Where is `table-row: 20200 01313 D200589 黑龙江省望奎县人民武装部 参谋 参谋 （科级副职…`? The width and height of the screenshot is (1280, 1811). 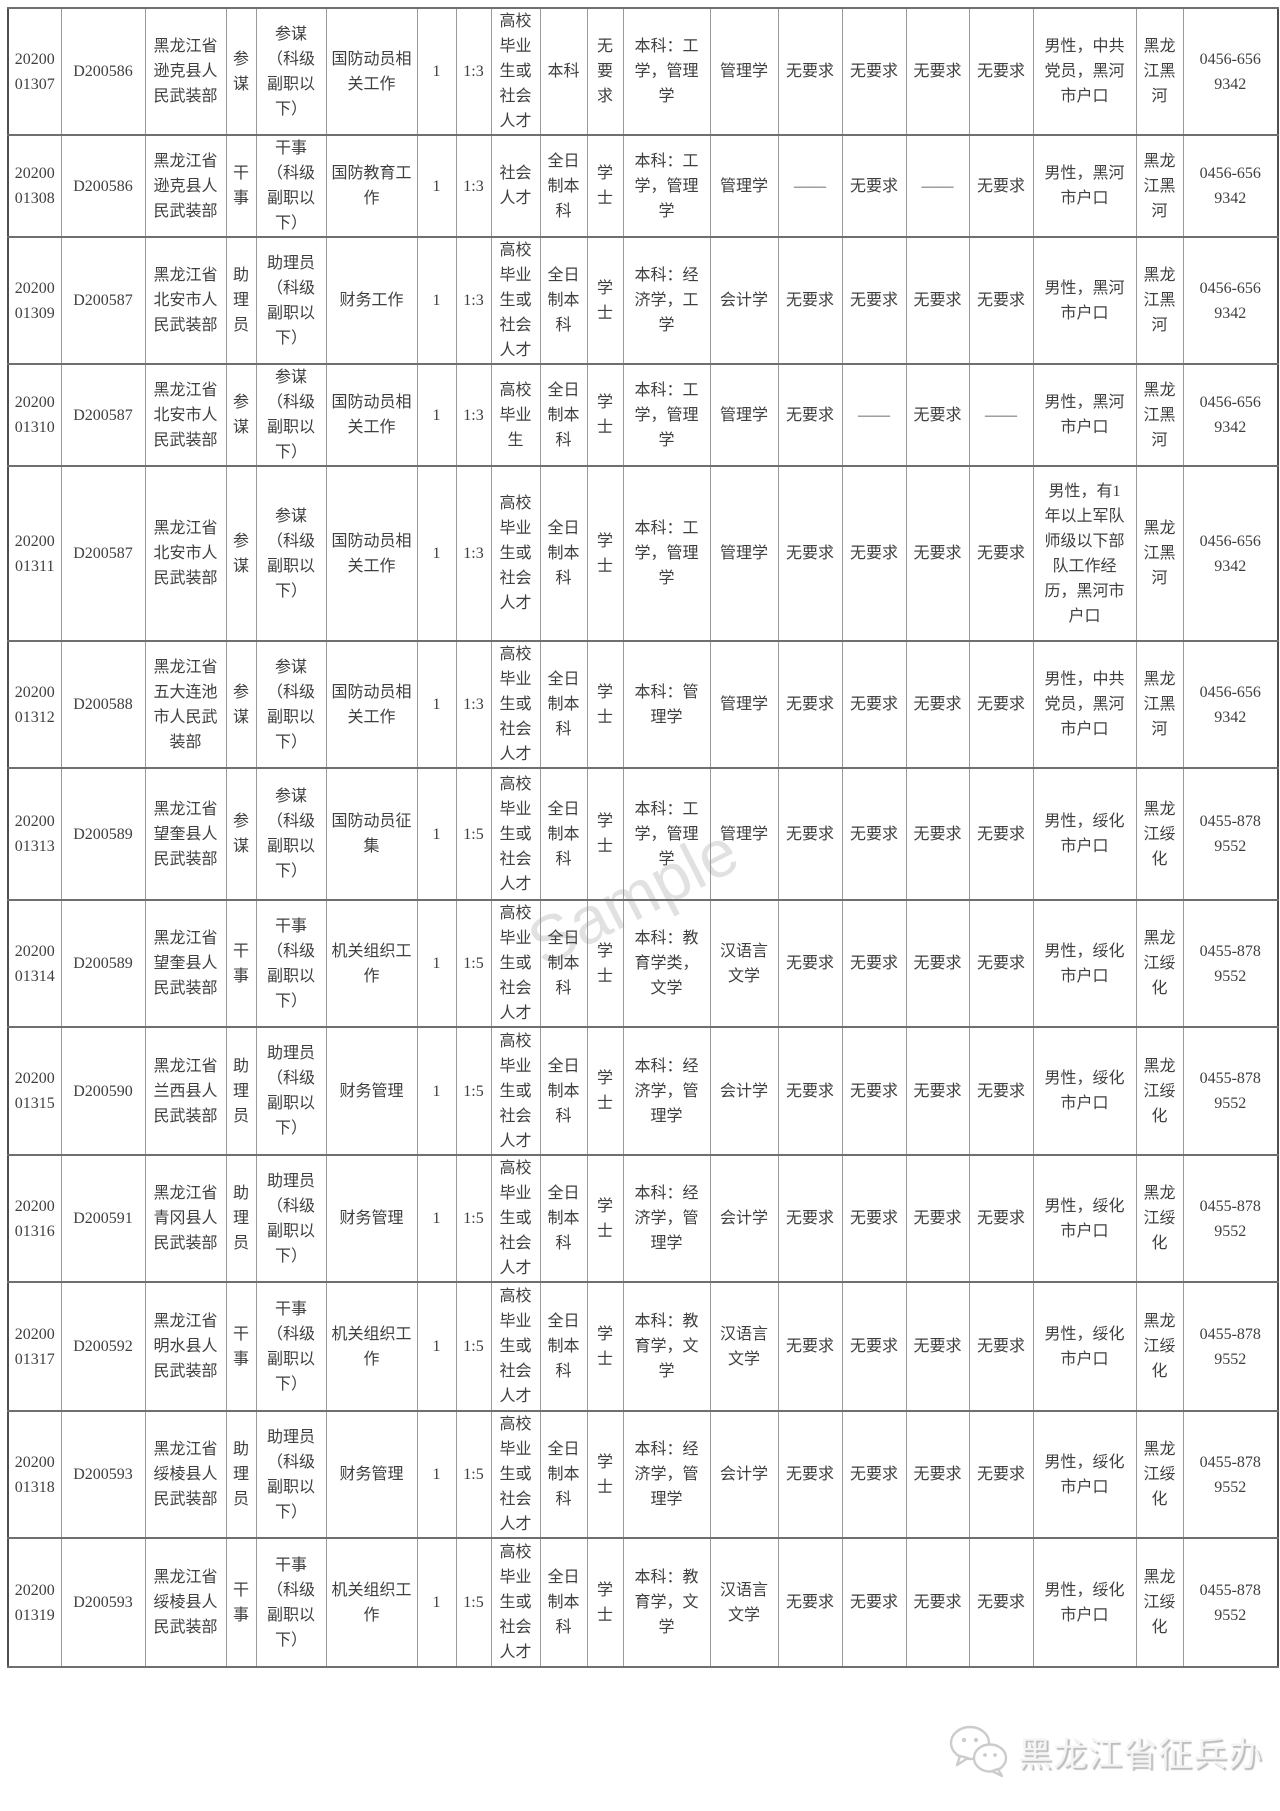 table-row: 20200 01313 D200589 黑龙江省望奎县人民武装部 参谋 参谋 （科级副职… is located at coordinates (643, 834).